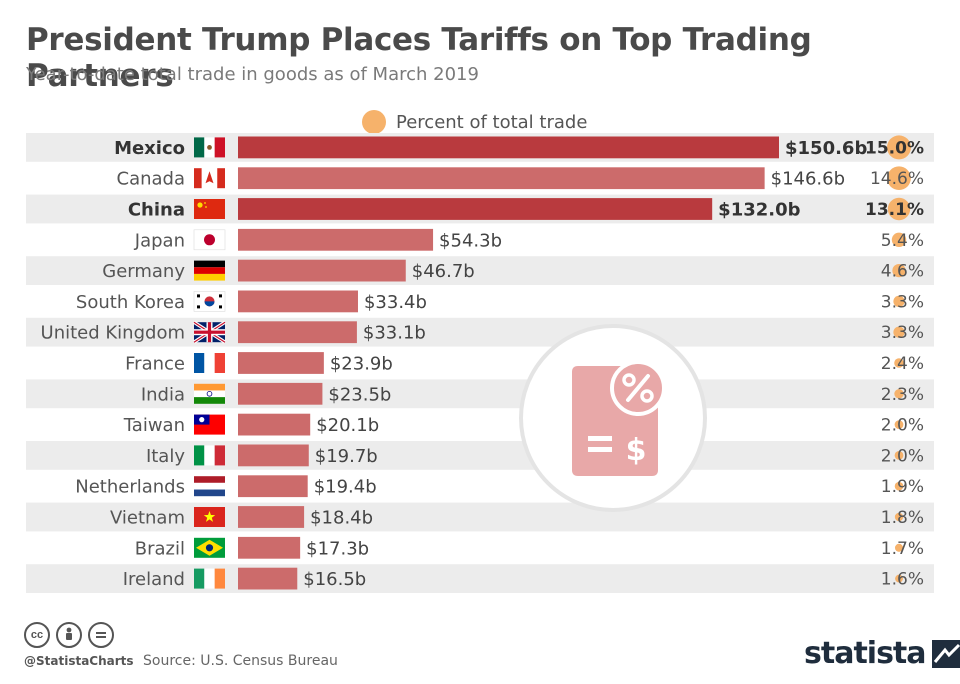 This screenshot has width=960, height=684. I want to click on percent-bubble-netherlands, so click(899, 486).